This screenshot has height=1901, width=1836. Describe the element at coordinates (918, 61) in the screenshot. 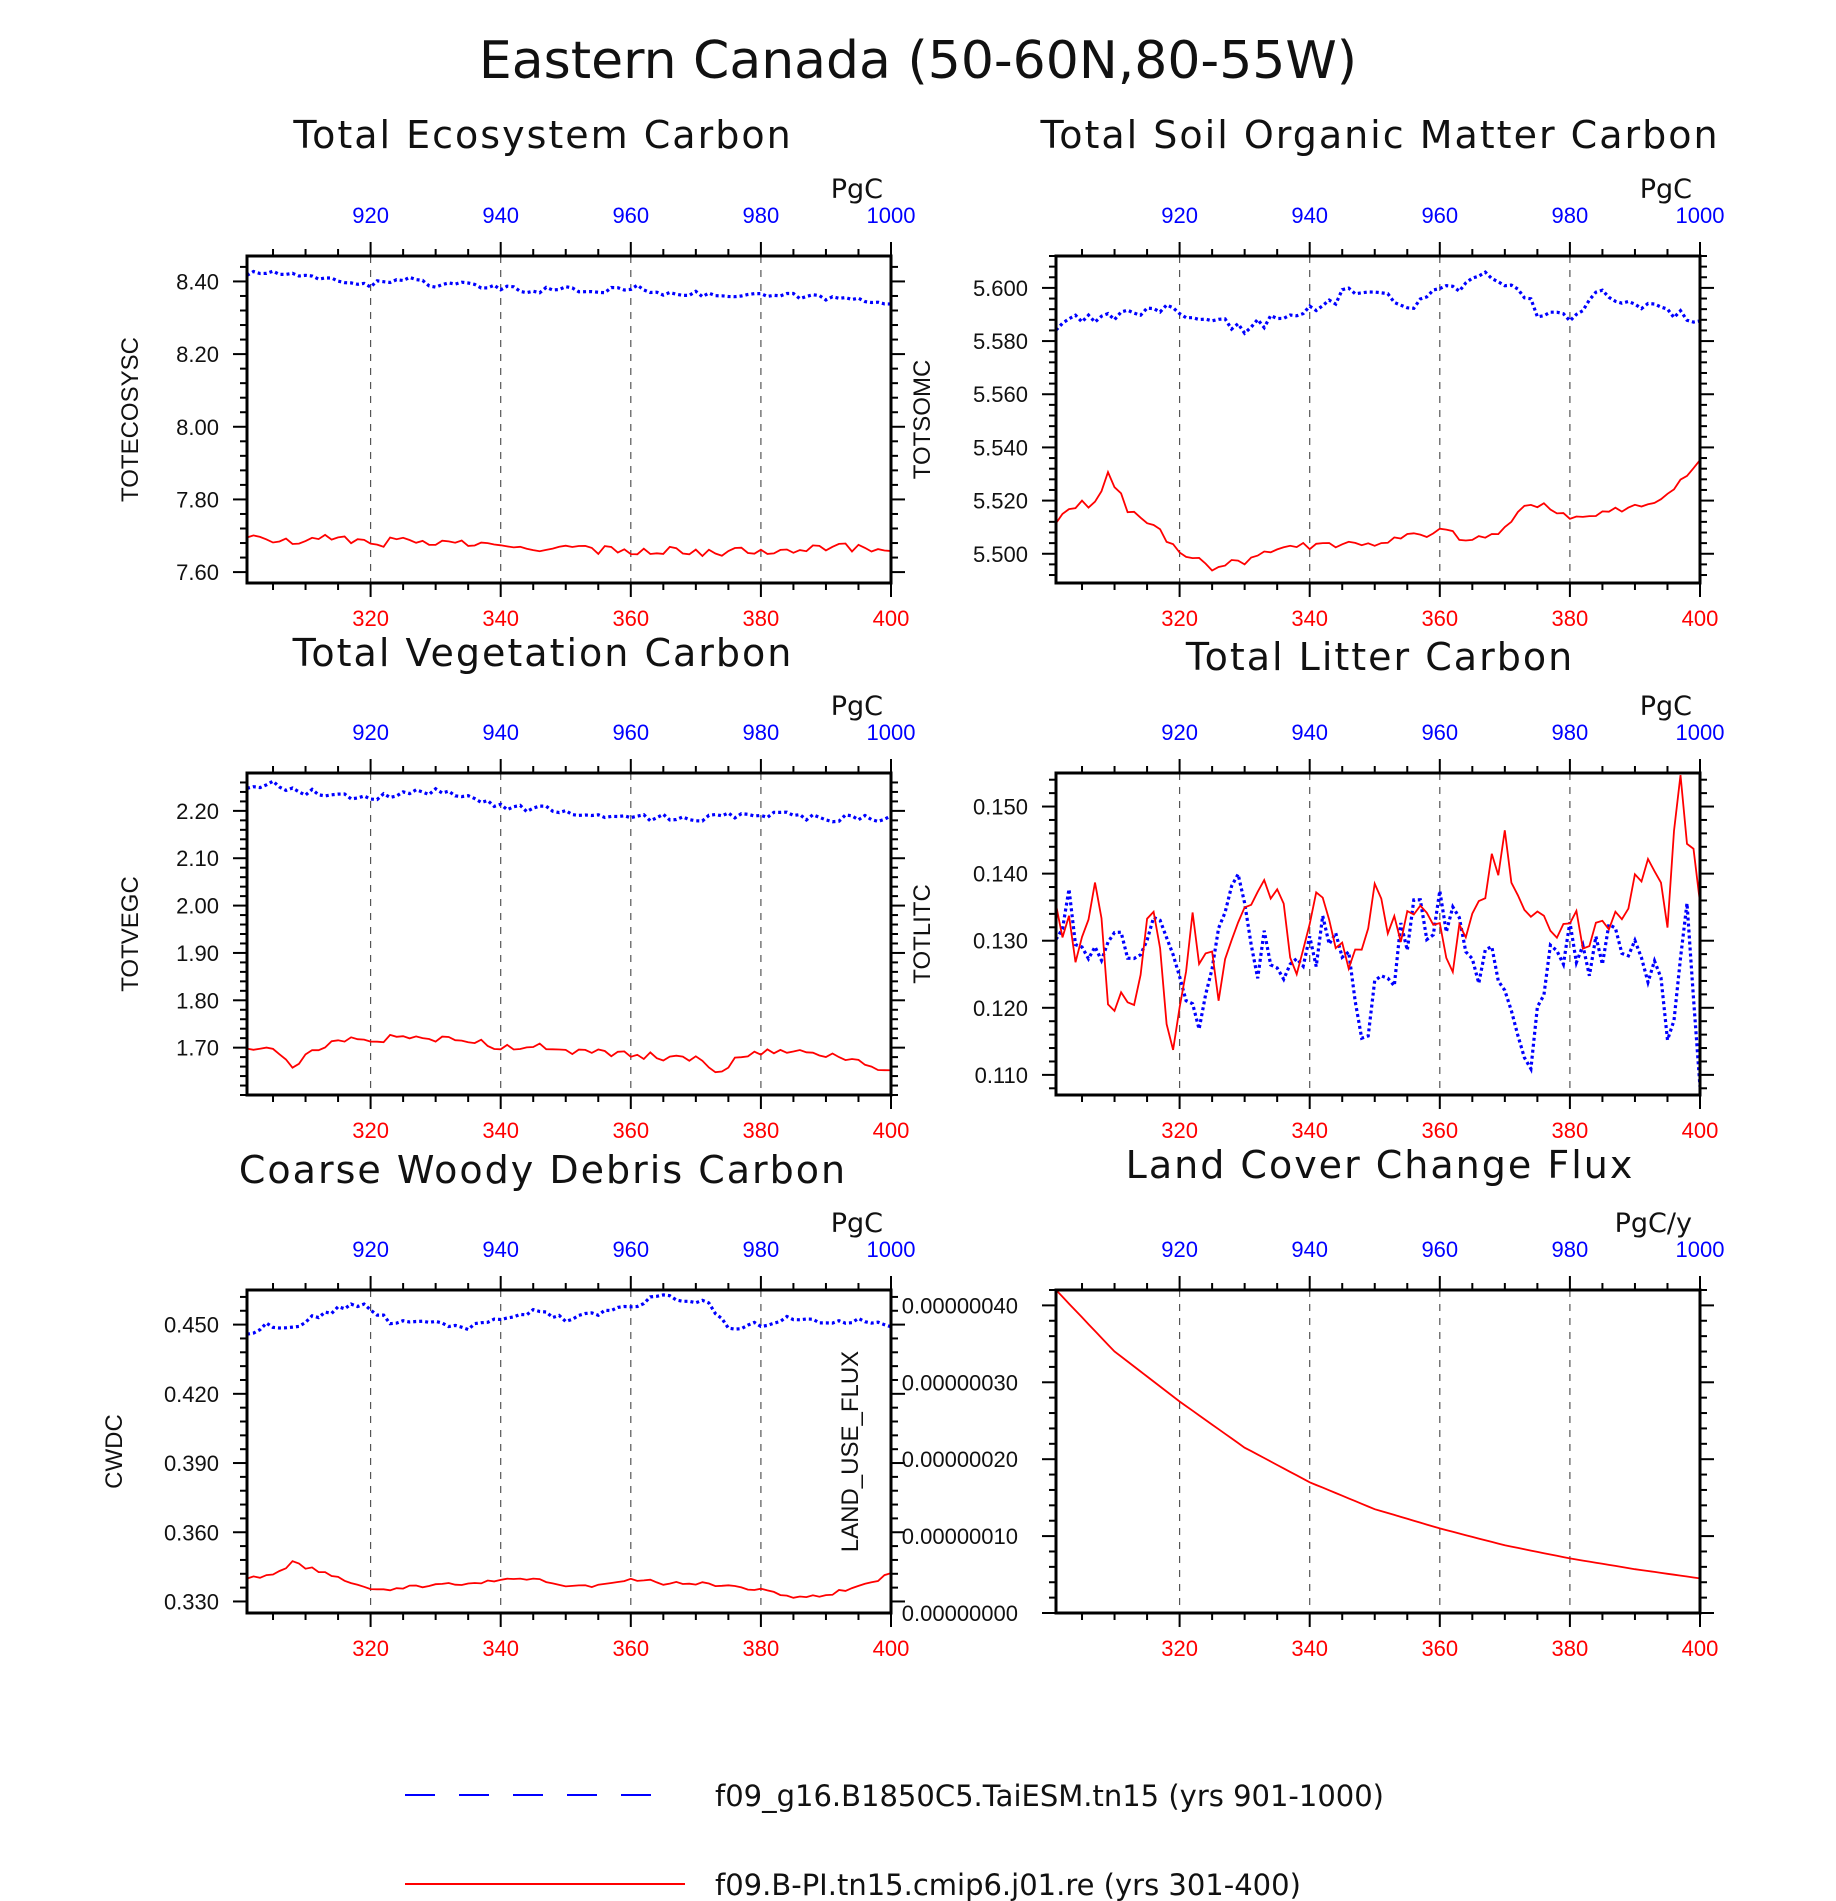

I see `figure-title: Eastern Canada (50-60N,80-55W)` at that location.